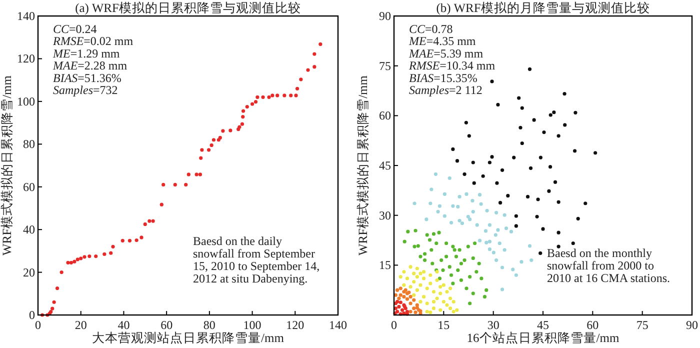  What do you see at coordinates (493, 325) in the screenshot?
I see `x-tick-label: 30` at bounding box center [493, 325].